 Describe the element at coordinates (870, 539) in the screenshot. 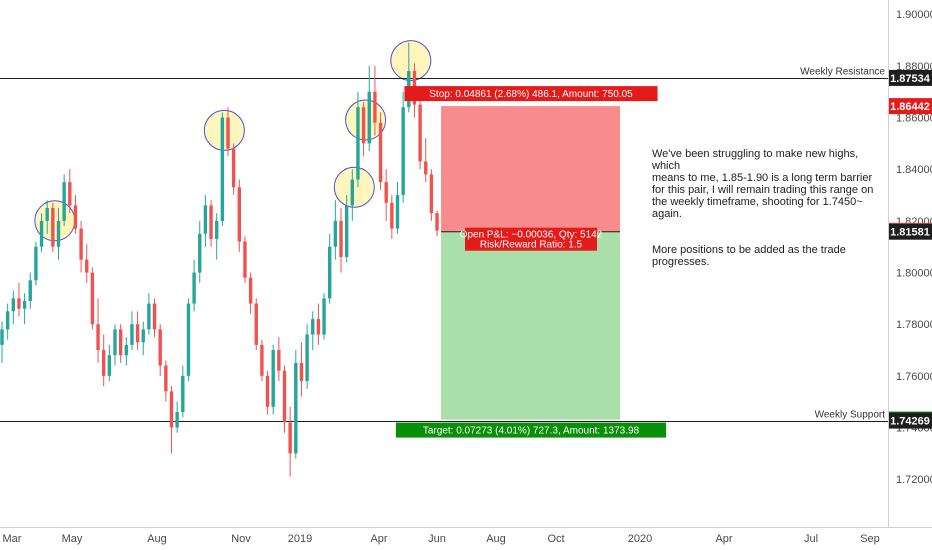

I see `x-tick-label: Sep` at that location.